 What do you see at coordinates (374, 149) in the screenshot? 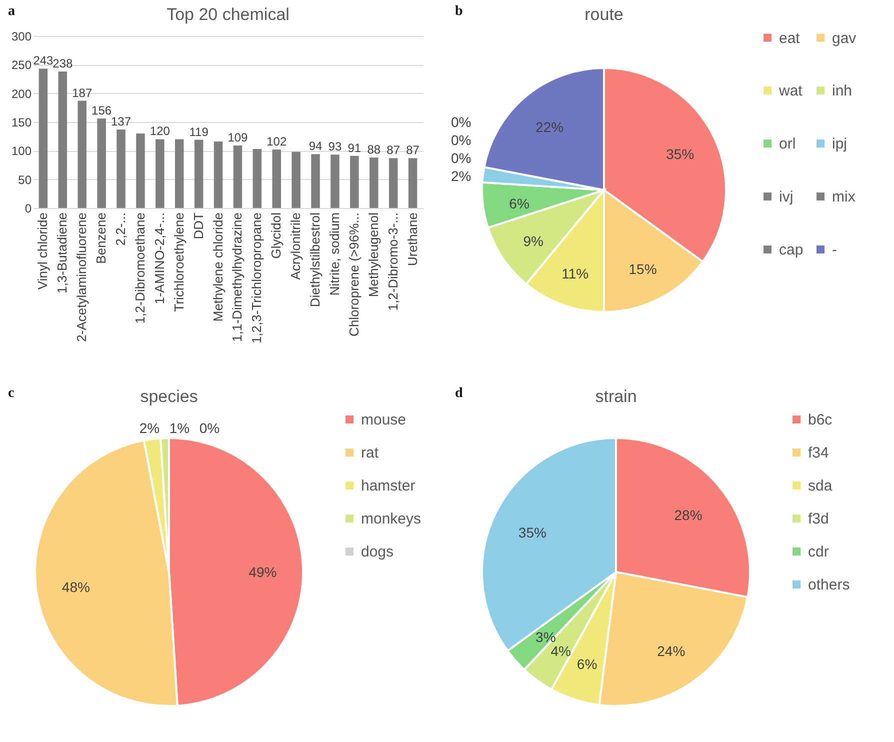
I see `data-label: 88` at bounding box center [374, 149].